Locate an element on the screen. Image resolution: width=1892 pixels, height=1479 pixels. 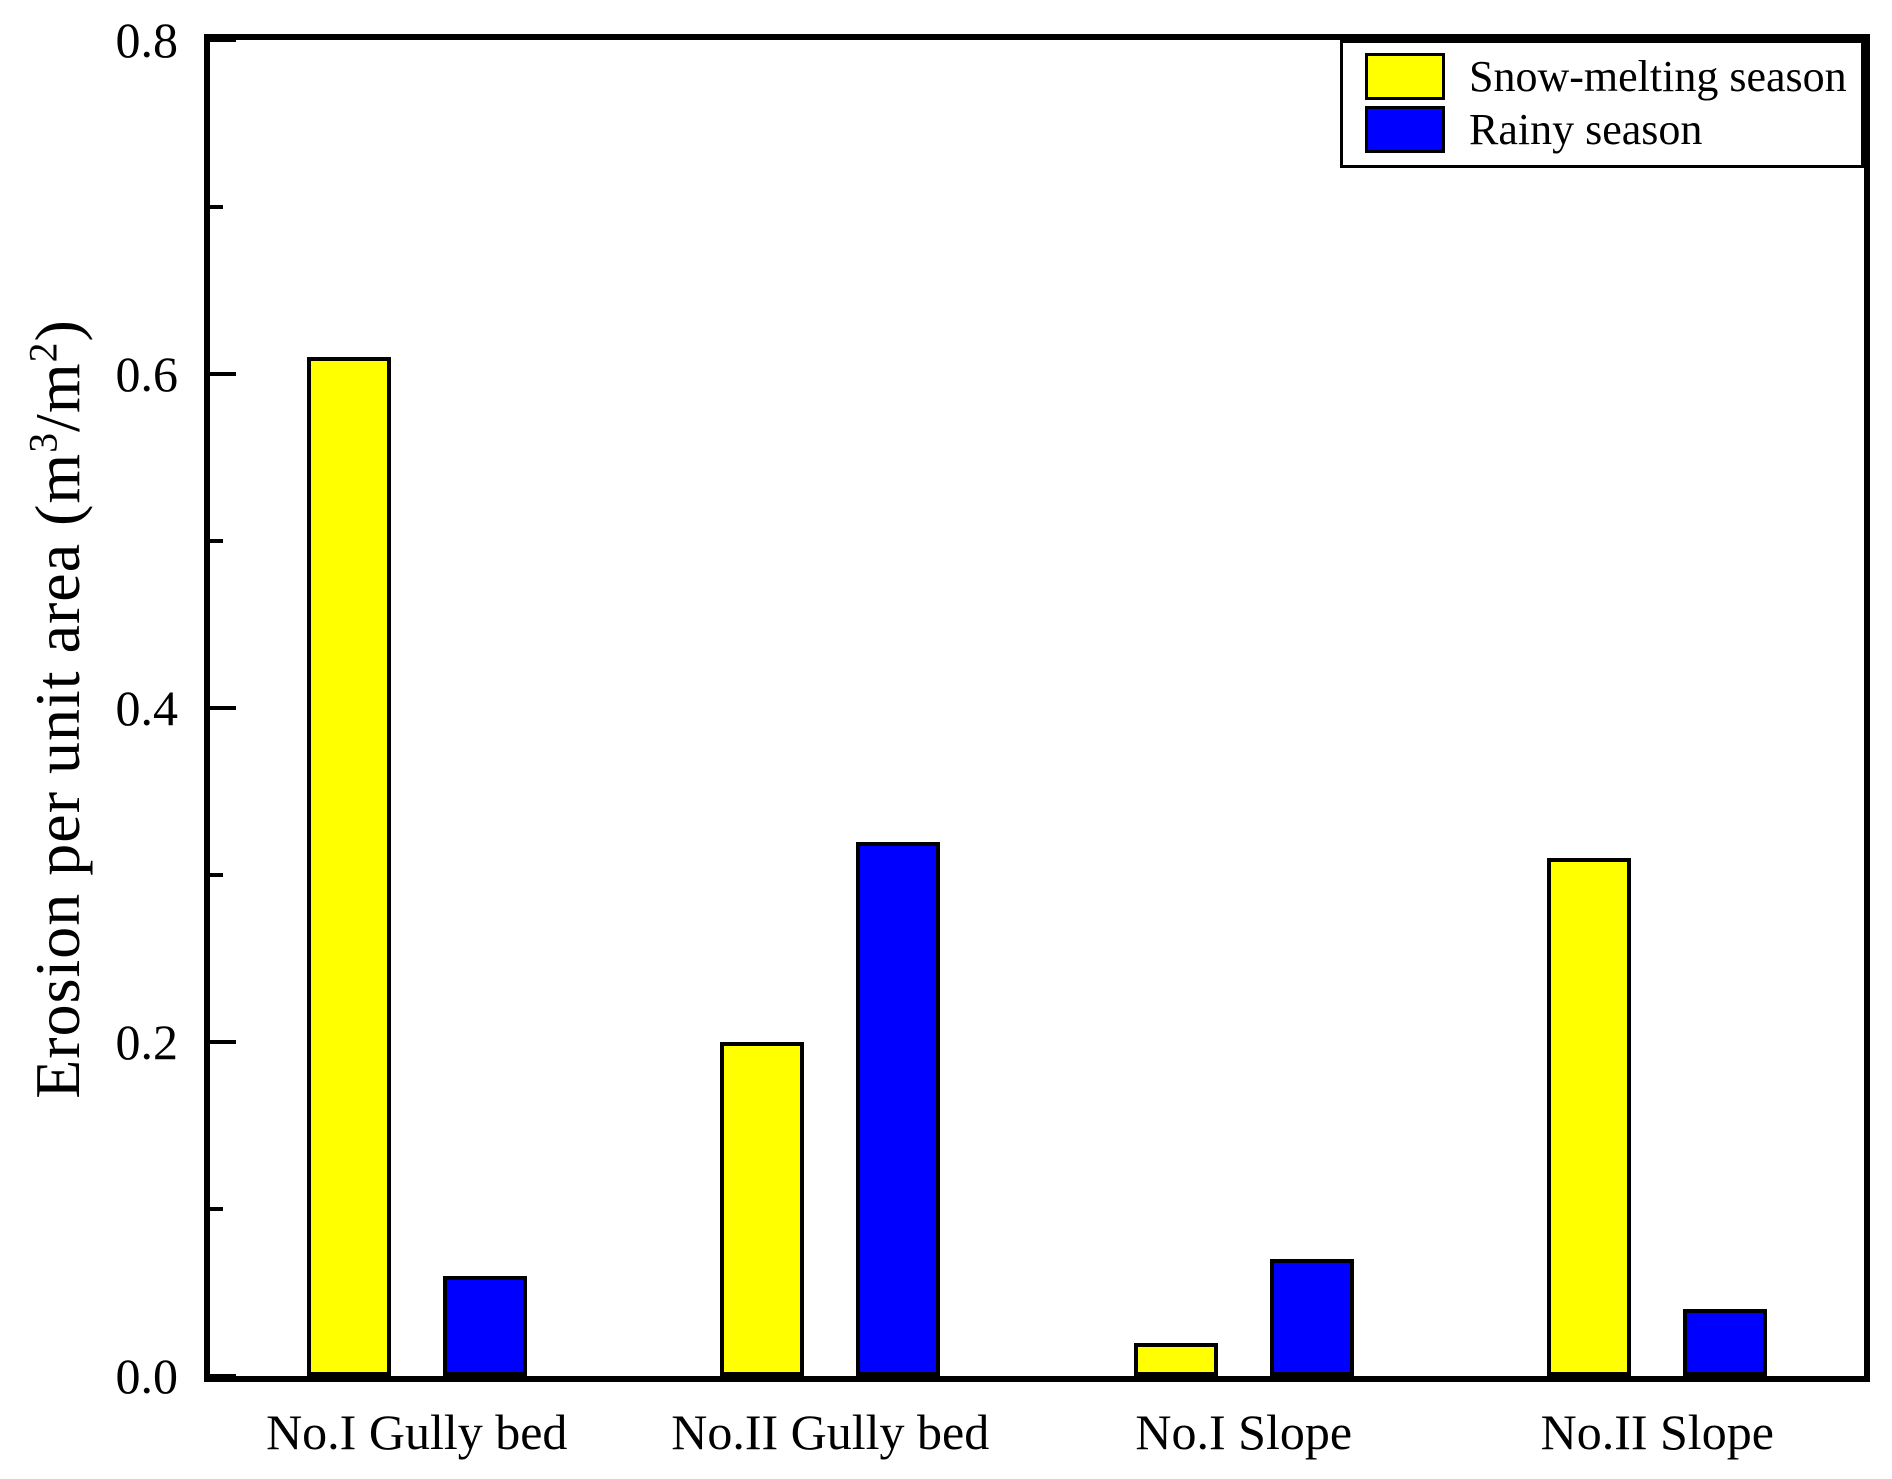
bar-snow-melting-season-no-ii-slope is located at coordinates (1589, 1117).